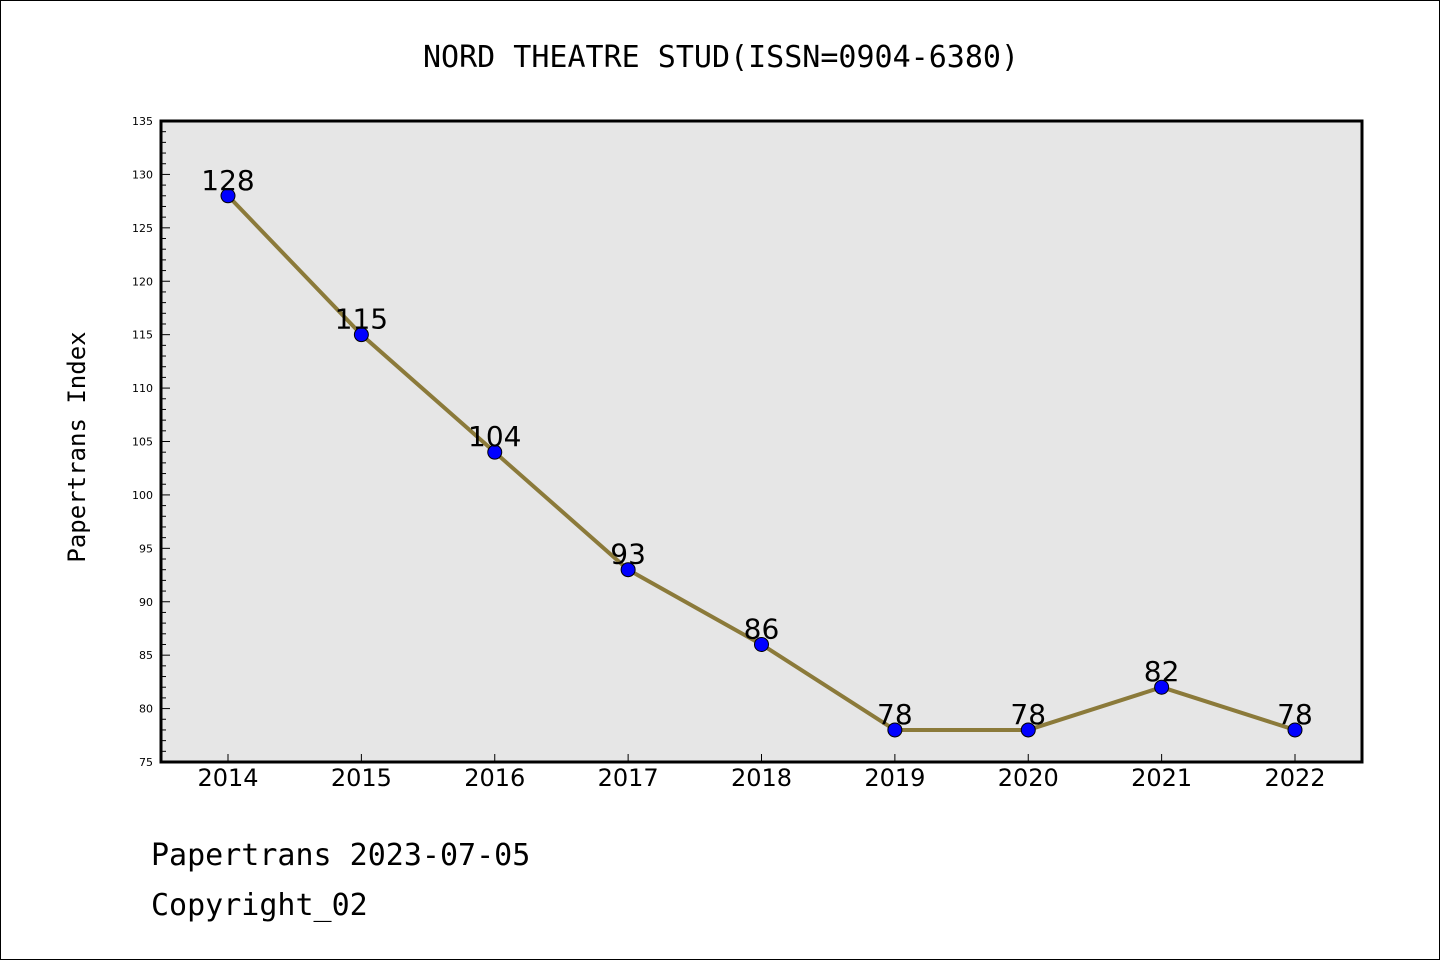 Image resolution: width=1440 pixels, height=961 pixels. What do you see at coordinates (142, 495) in the screenshot?
I see `y-tick-label: 100` at bounding box center [142, 495].